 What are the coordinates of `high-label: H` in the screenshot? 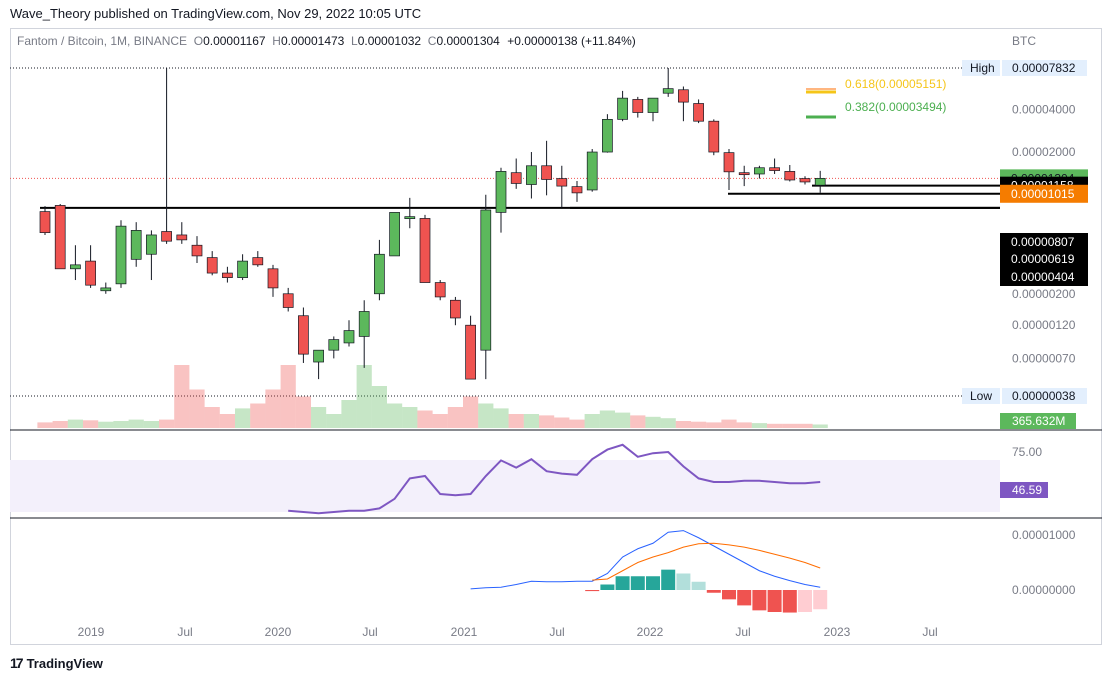 It's located at (276, 41).